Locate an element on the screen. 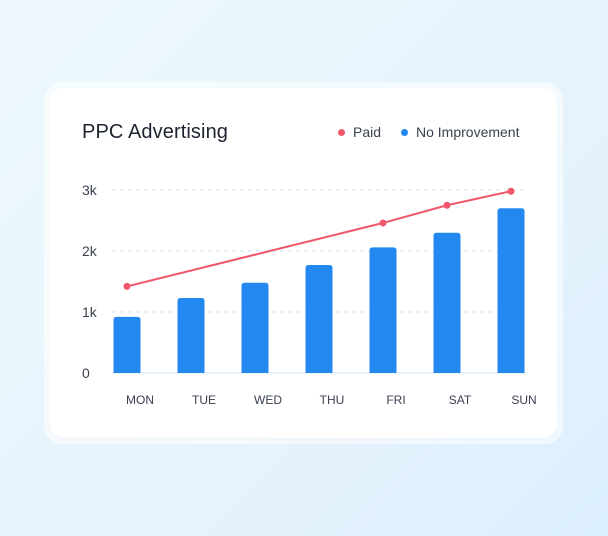  paid-point-sun is located at coordinates (511, 191).